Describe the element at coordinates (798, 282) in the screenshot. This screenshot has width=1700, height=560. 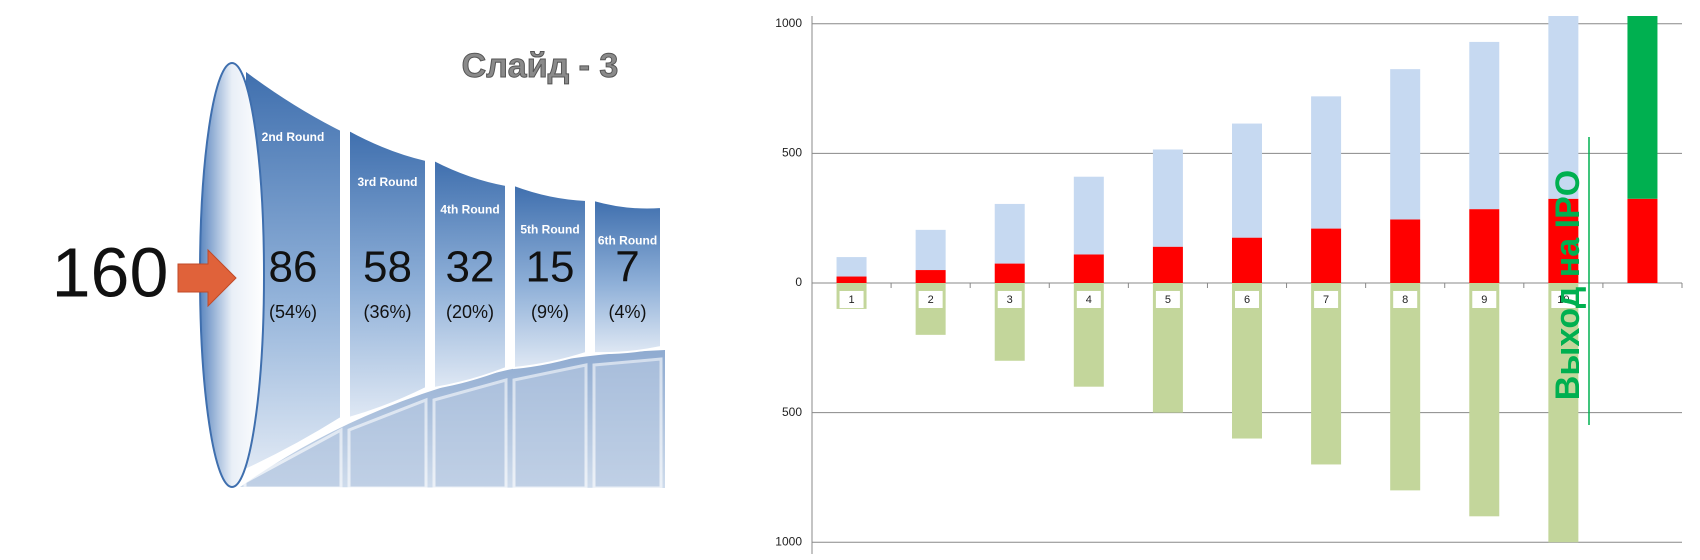
I see `y-tick-label: 0` at that location.